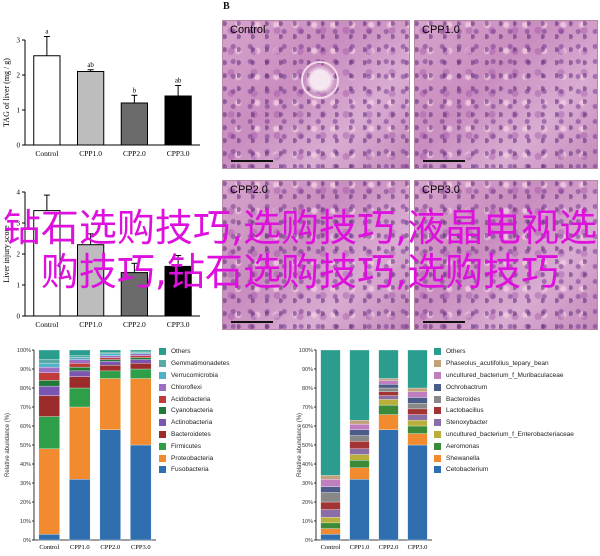 The image size is (600, 556). I want to click on legend-label: Chloroflexi, so click(186, 387).